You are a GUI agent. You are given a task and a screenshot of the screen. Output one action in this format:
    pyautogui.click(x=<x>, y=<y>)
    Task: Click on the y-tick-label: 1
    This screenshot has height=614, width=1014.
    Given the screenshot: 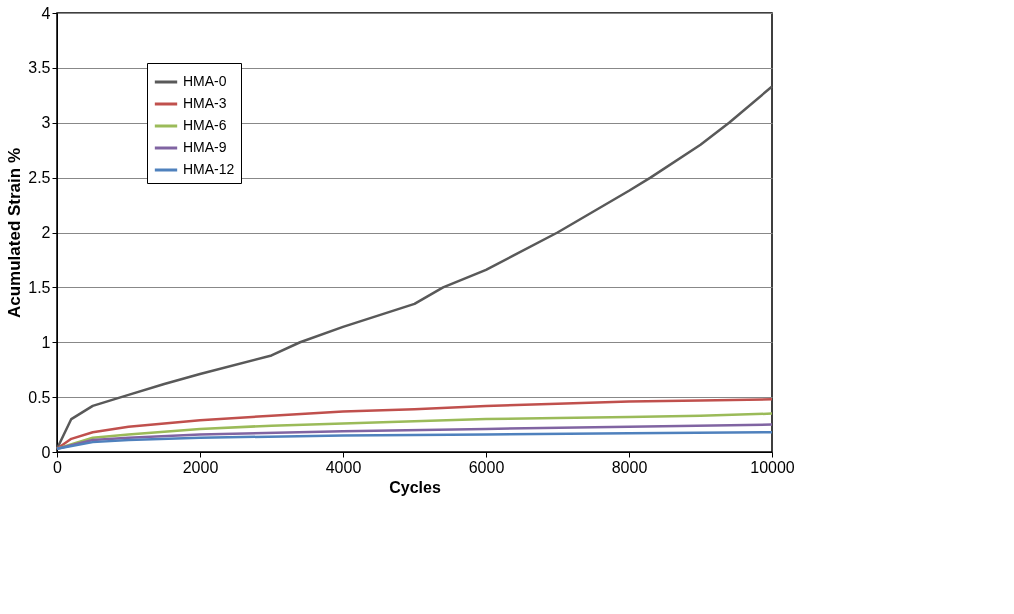 What is the action you would take?
    pyautogui.click(x=46, y=342)
    